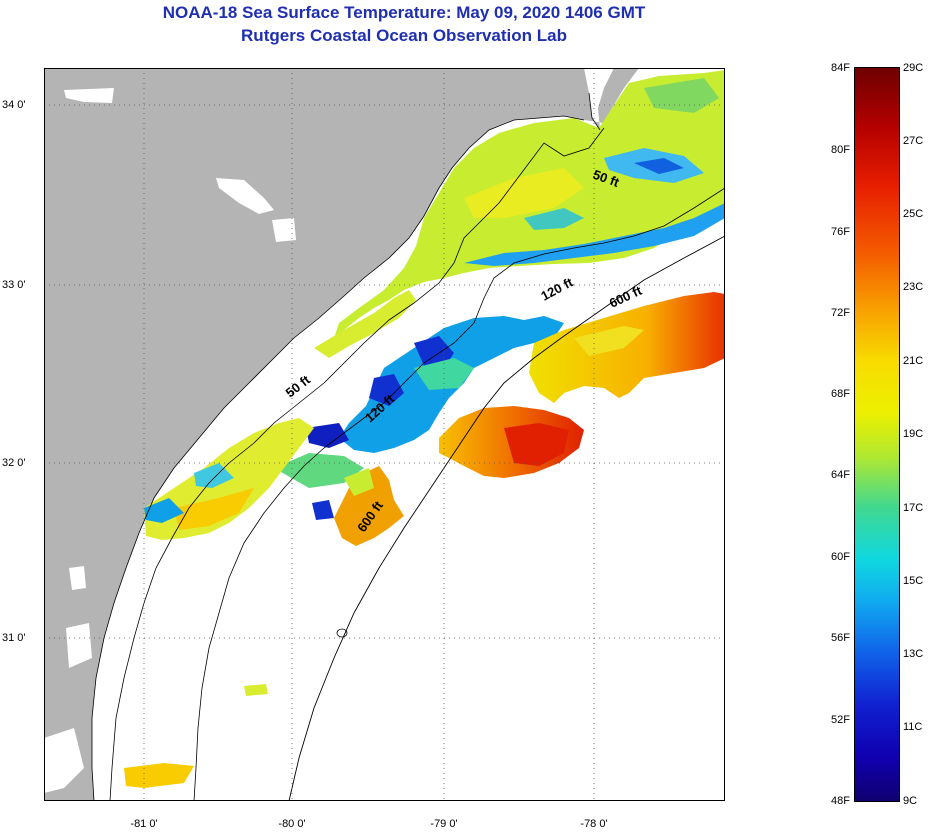  What do you see at coordinates (14, 463) in the screenshot?
I see `lat-label: 32 0'` at bounding box center [14, 463].